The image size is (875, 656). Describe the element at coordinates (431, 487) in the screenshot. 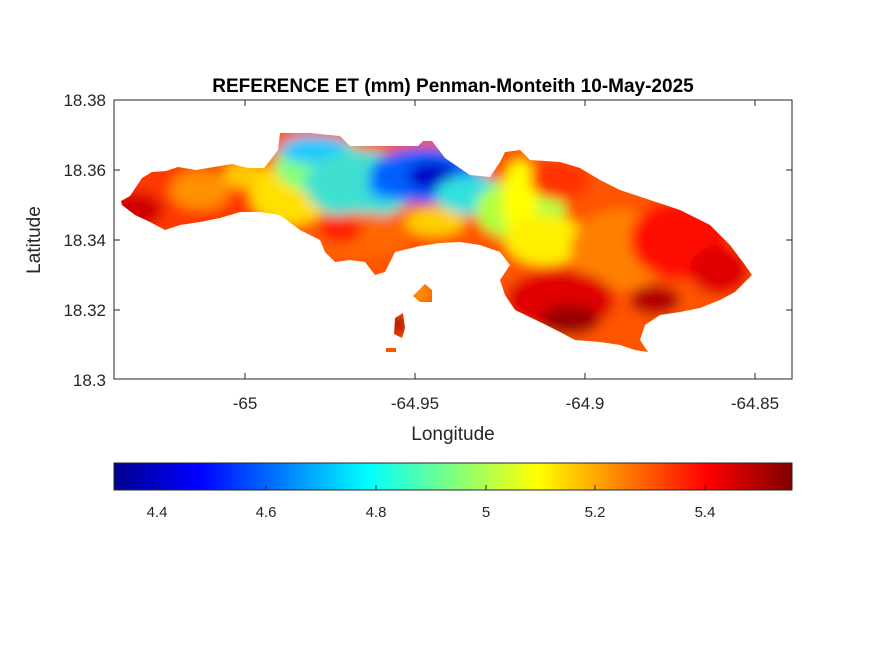

I see `colorbar-ticks` at that location.